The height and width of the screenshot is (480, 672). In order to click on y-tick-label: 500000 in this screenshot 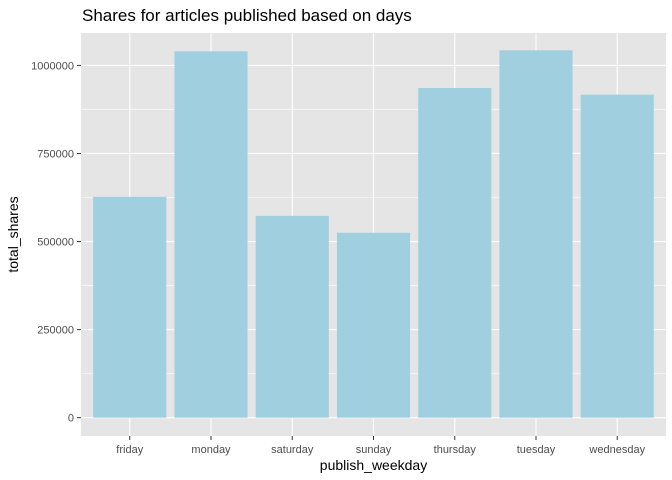, I will do `click(55, 243)`.